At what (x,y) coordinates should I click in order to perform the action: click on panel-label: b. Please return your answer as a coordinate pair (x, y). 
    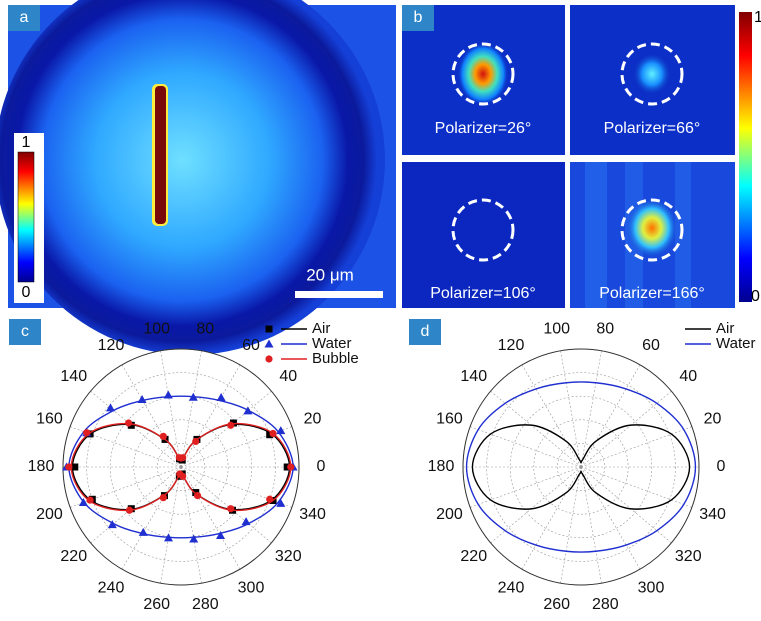
    Looking at the image, I should click on (418, 17).